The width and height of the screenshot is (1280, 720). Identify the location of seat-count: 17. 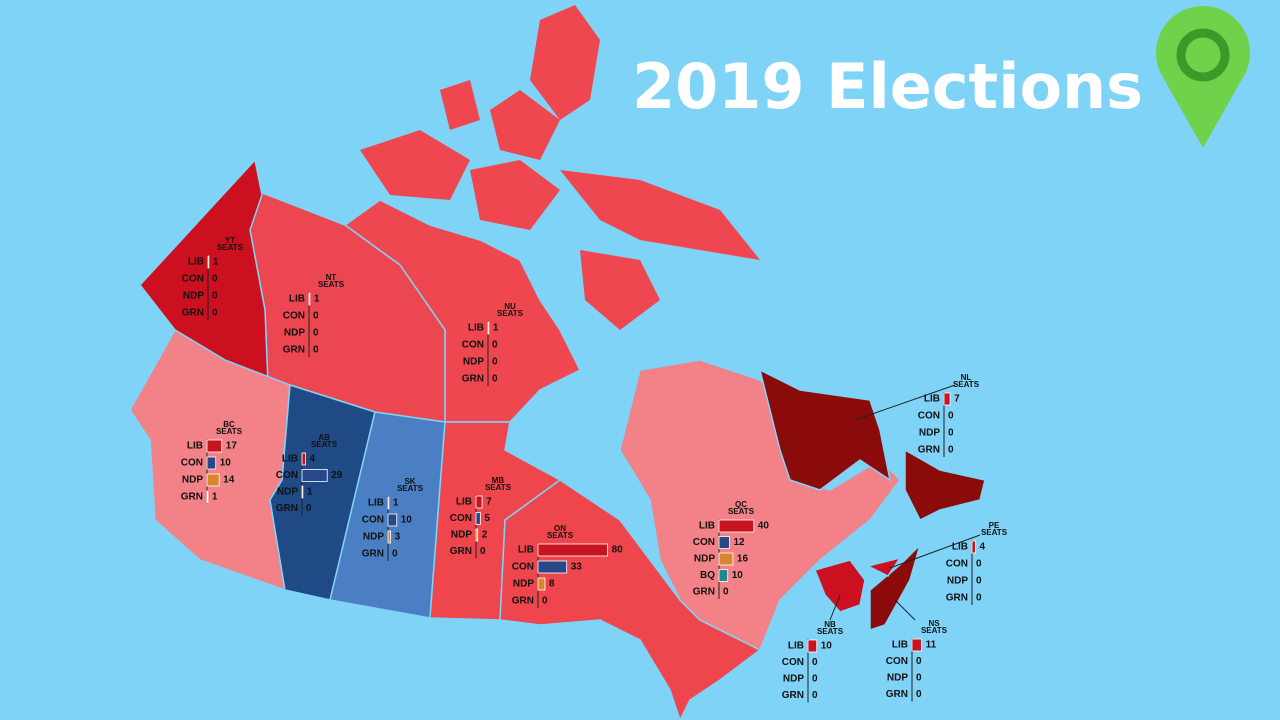
(232, 446).